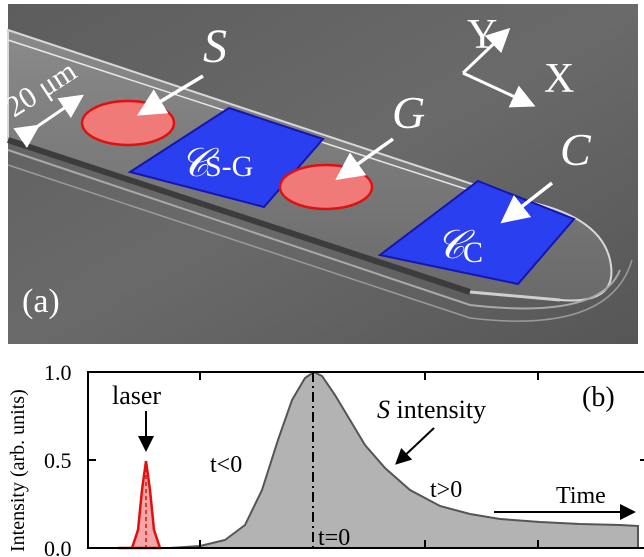 This screenshot has width=644, height=557. What do you see at coordinates (58, 372) in the screenshot?
I see `y-tick-1: 1.0` at bounding box center [58, 372].